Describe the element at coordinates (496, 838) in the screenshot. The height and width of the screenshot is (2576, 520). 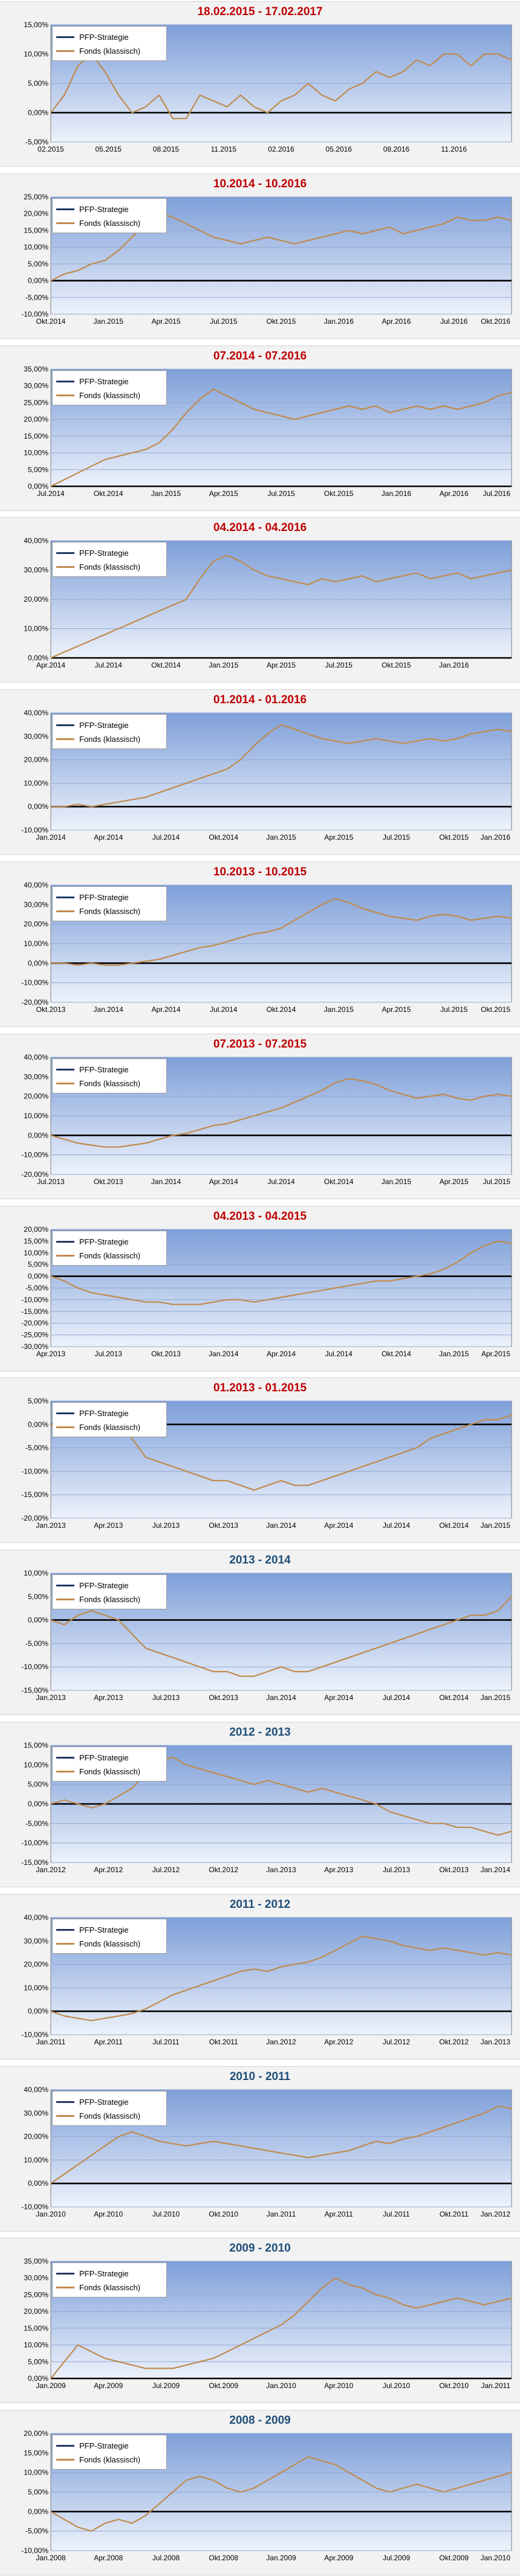
I see `x-tick-label: Jan.2016` at that location.